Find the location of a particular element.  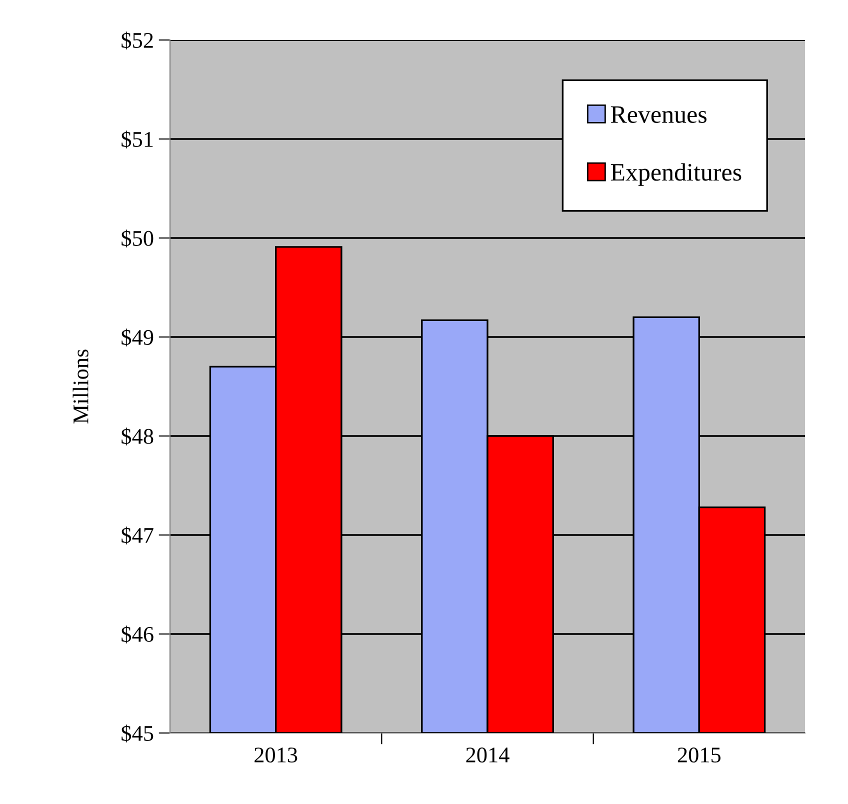

y-axis-title: Millions is located at coordinates (80, 387).